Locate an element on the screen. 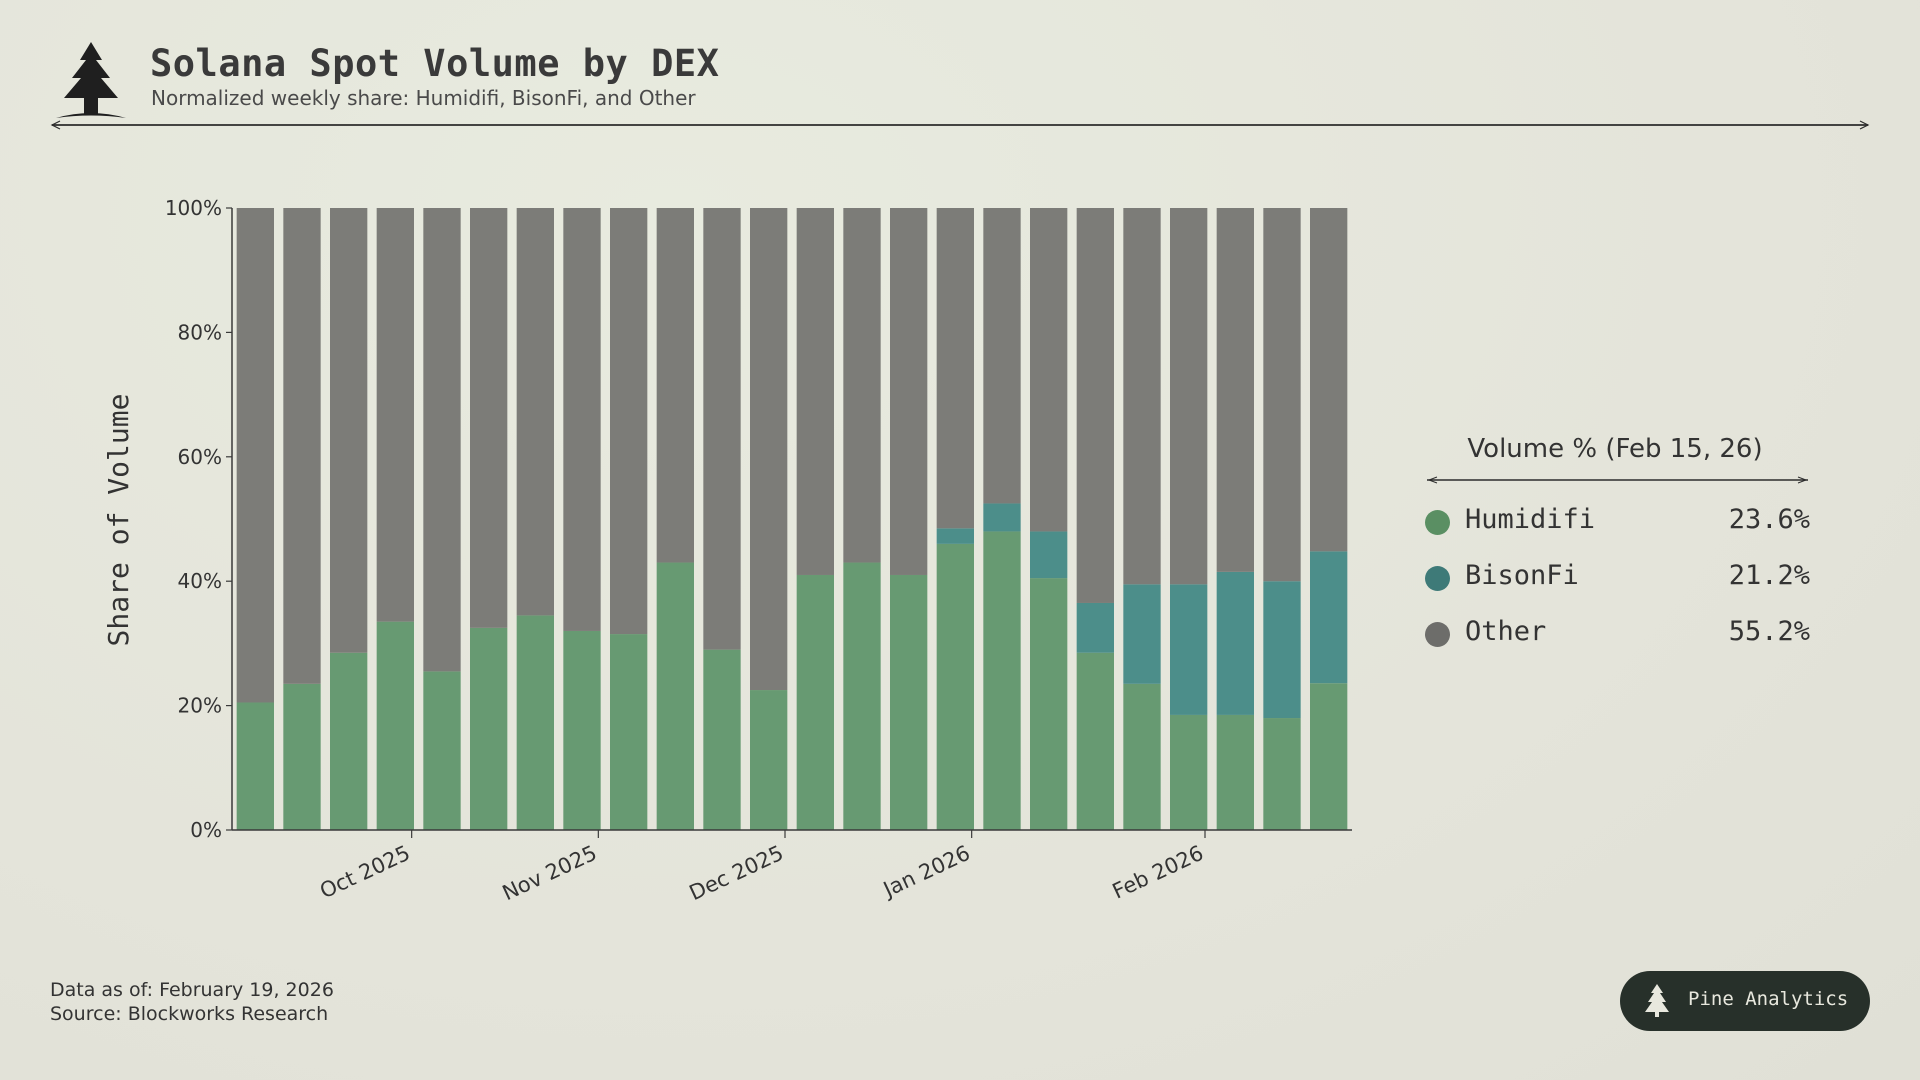 This screenshot has height=1080, width=1920. legend-item-bisonfi: BisonFi 21.2% is located at coordinates (1617, 578).